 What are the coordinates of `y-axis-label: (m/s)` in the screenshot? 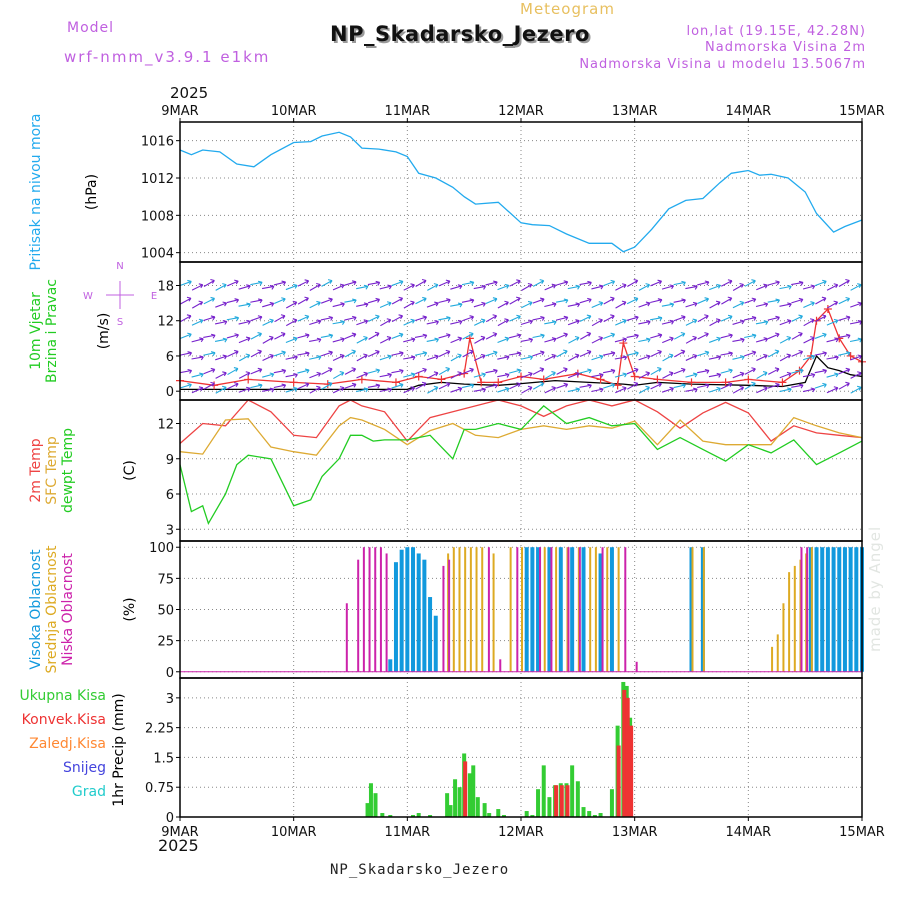 It's located at (104, 331).